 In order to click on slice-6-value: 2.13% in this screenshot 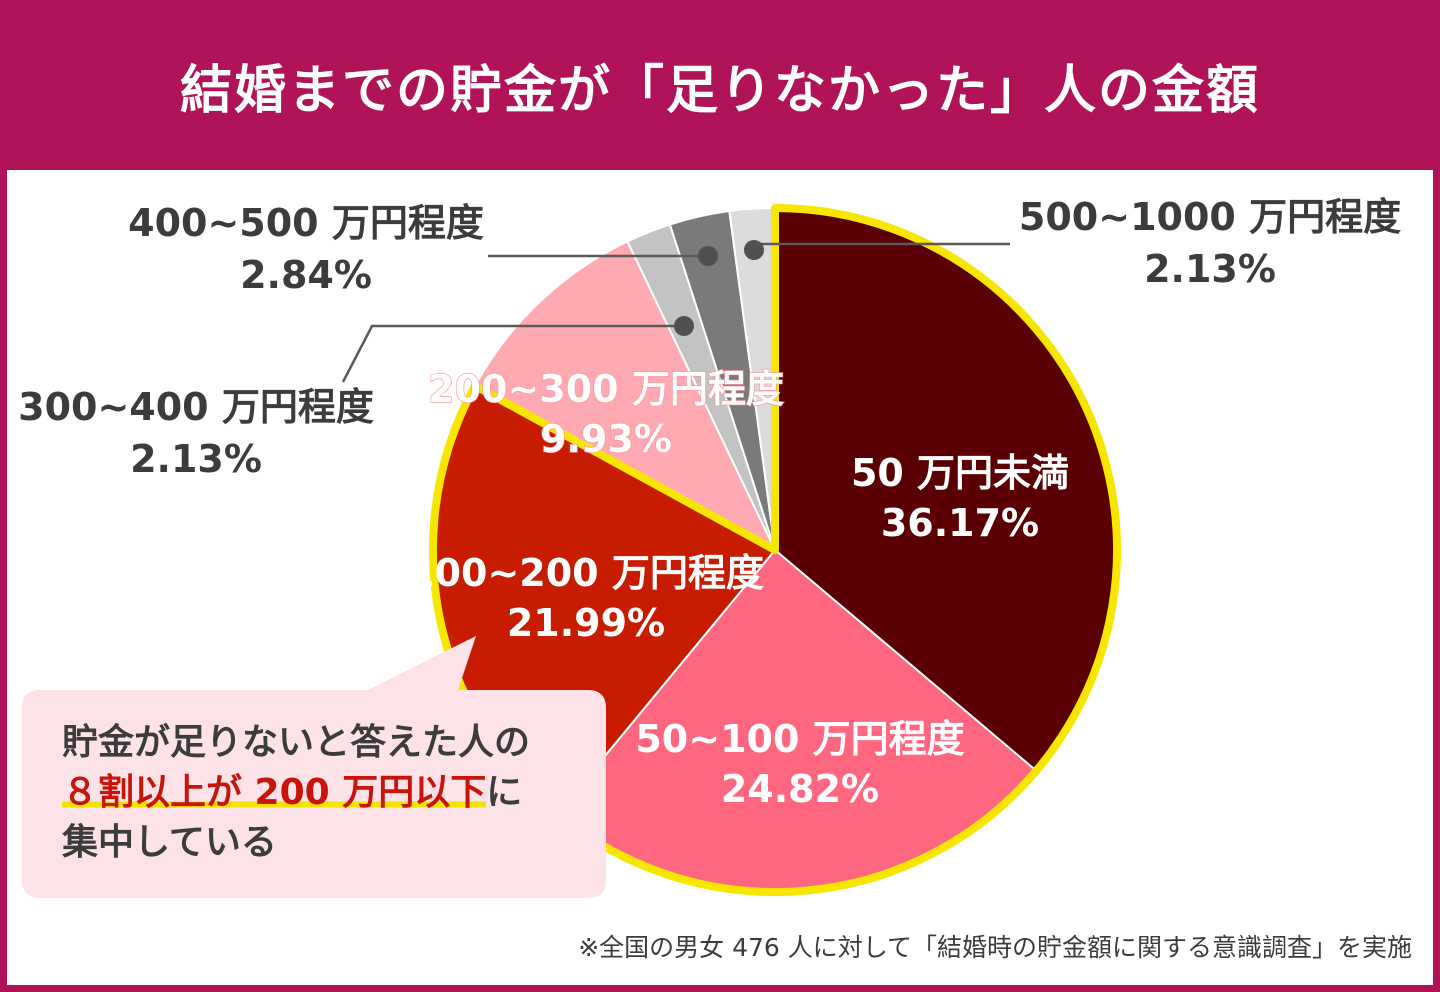, I will do `click(1210, 269)`.